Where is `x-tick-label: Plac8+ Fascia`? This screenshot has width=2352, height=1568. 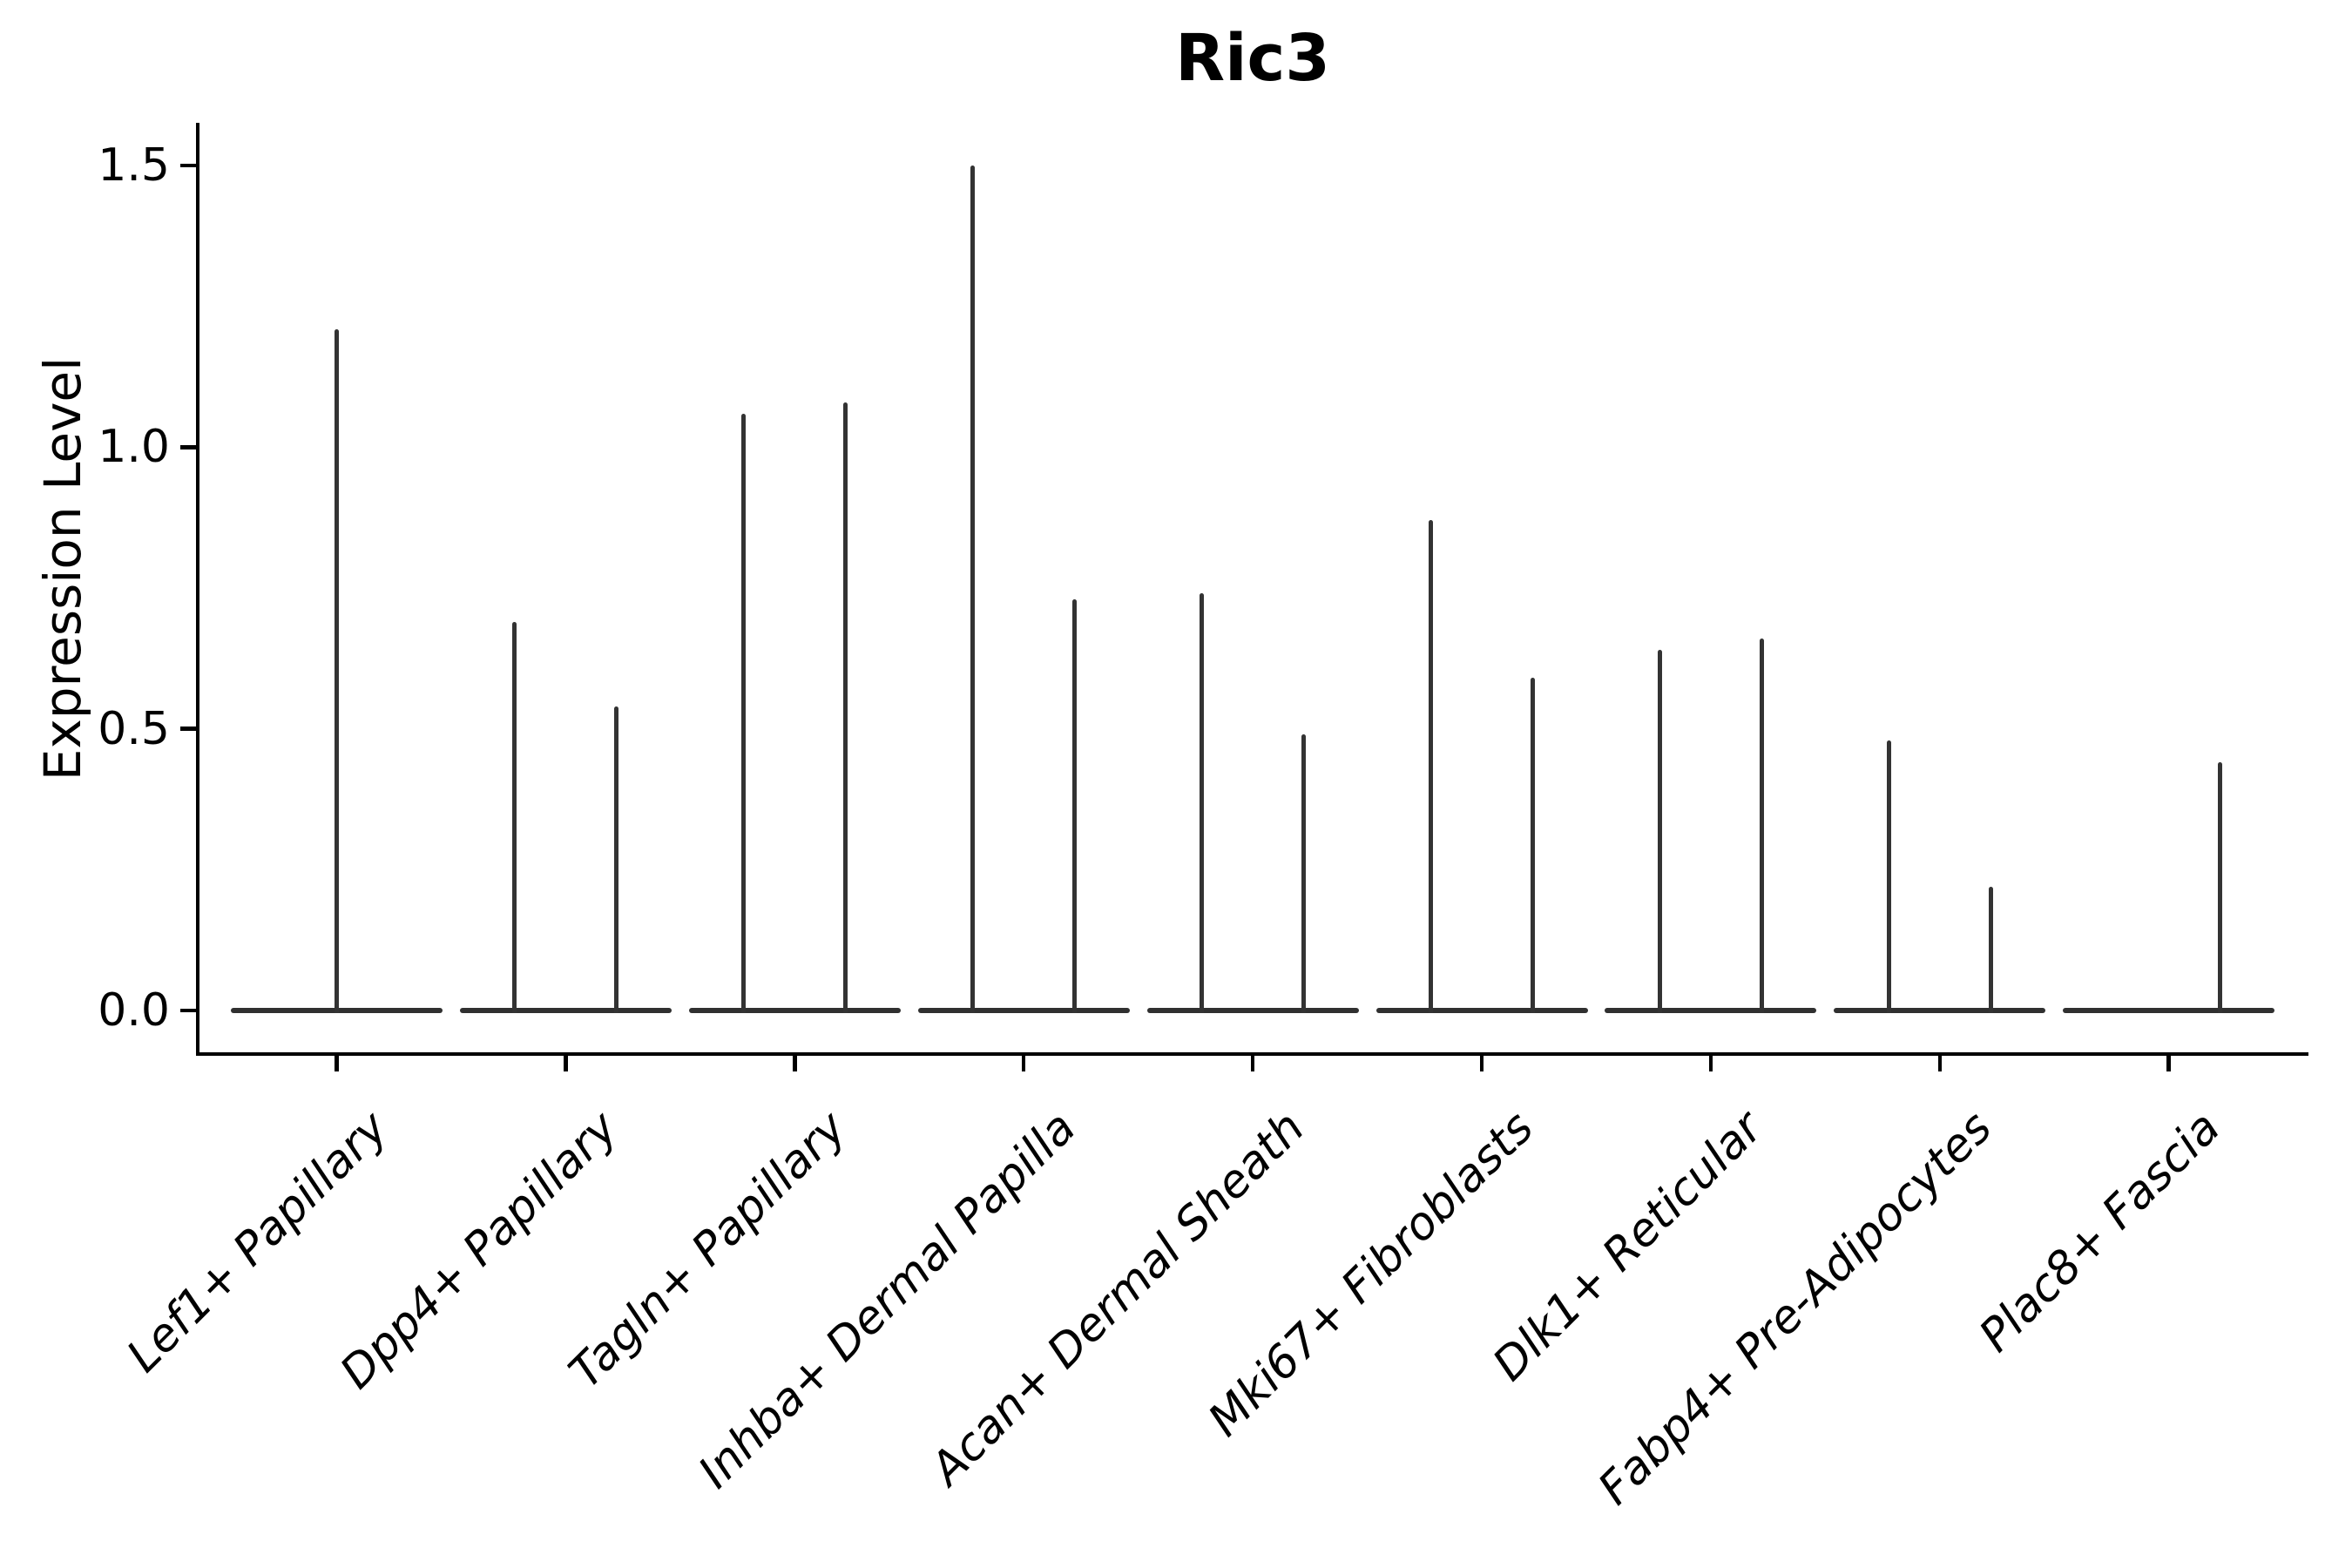
x-tick-label: Plac8+ Fascia is located at coordinates (2101, 1231).